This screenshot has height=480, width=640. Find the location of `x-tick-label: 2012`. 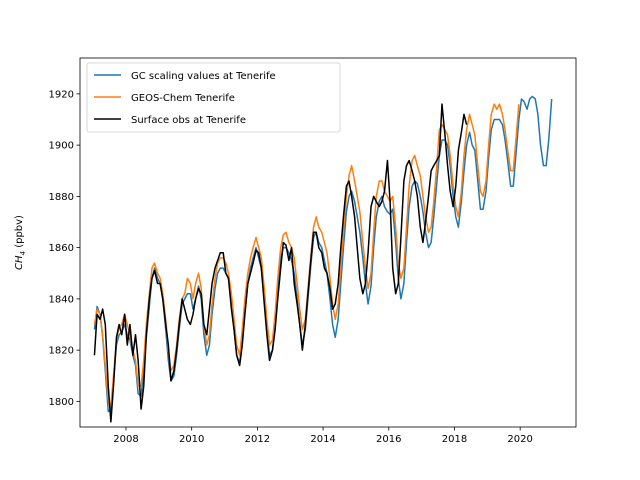

x-tick-label: 2012 is located at coordinates (257, 439).